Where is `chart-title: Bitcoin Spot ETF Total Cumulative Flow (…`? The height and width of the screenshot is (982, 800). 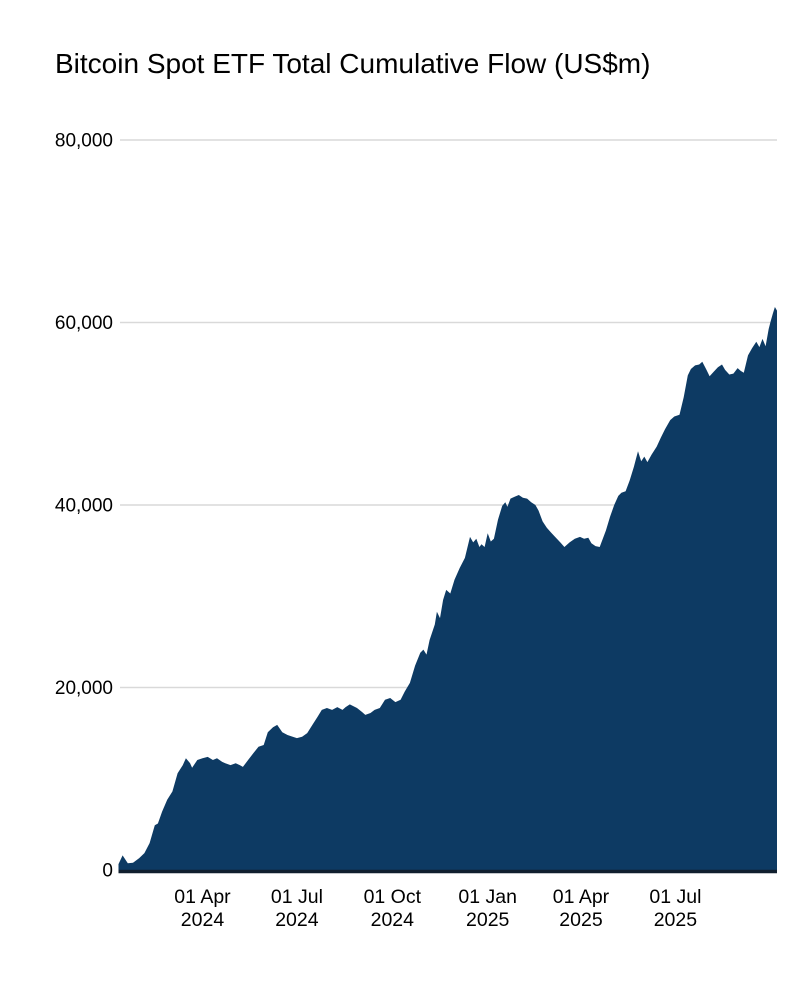 chart-title: Bitcoin Spot ETF Total Cumulative Flow (… is located at coordinates (353, 63).